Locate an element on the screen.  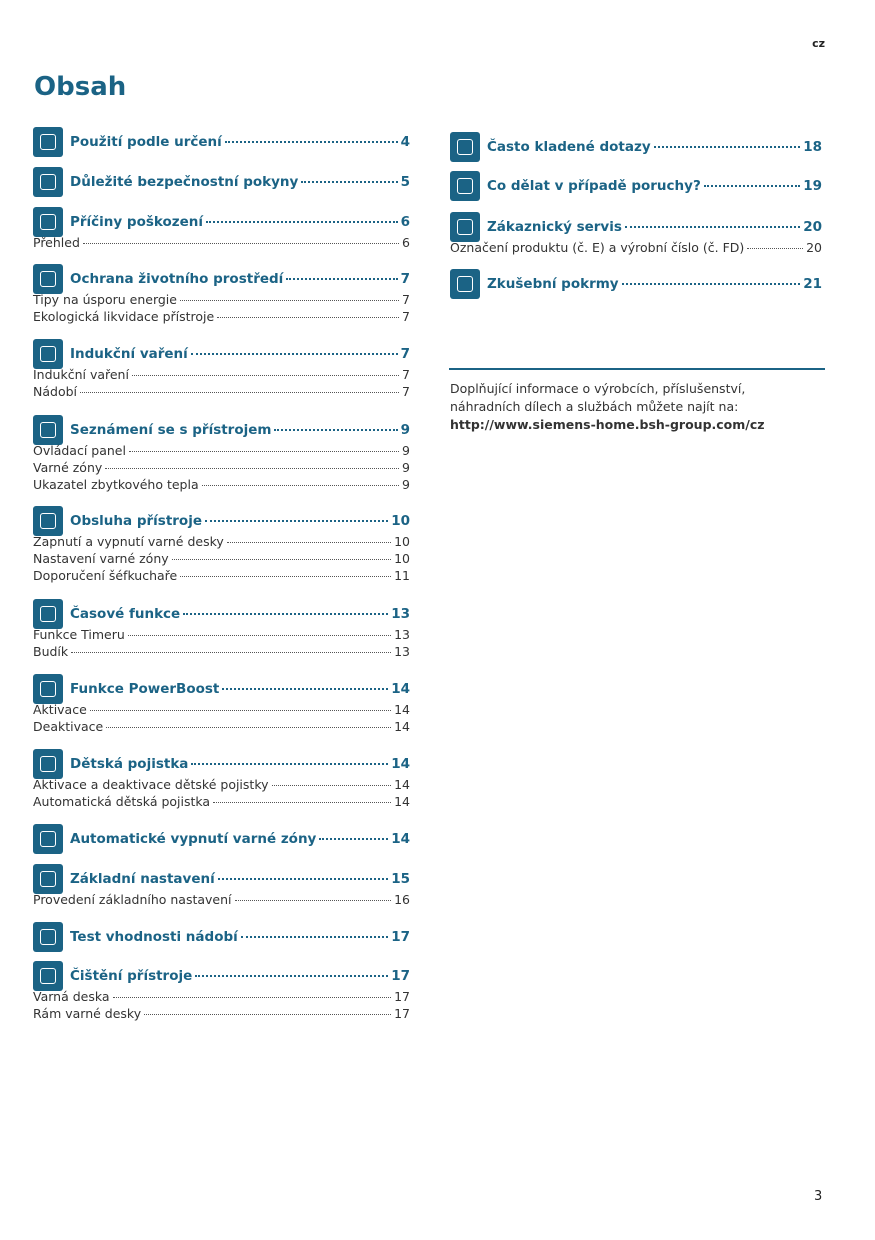
section-item-title: Provedení základního nastavení is located at coordinates (132, 899).